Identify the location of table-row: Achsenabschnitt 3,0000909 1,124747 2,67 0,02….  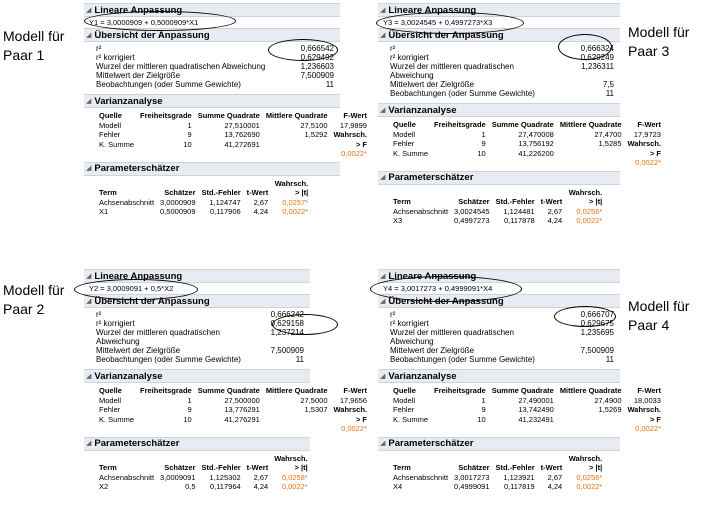
(203, 203).